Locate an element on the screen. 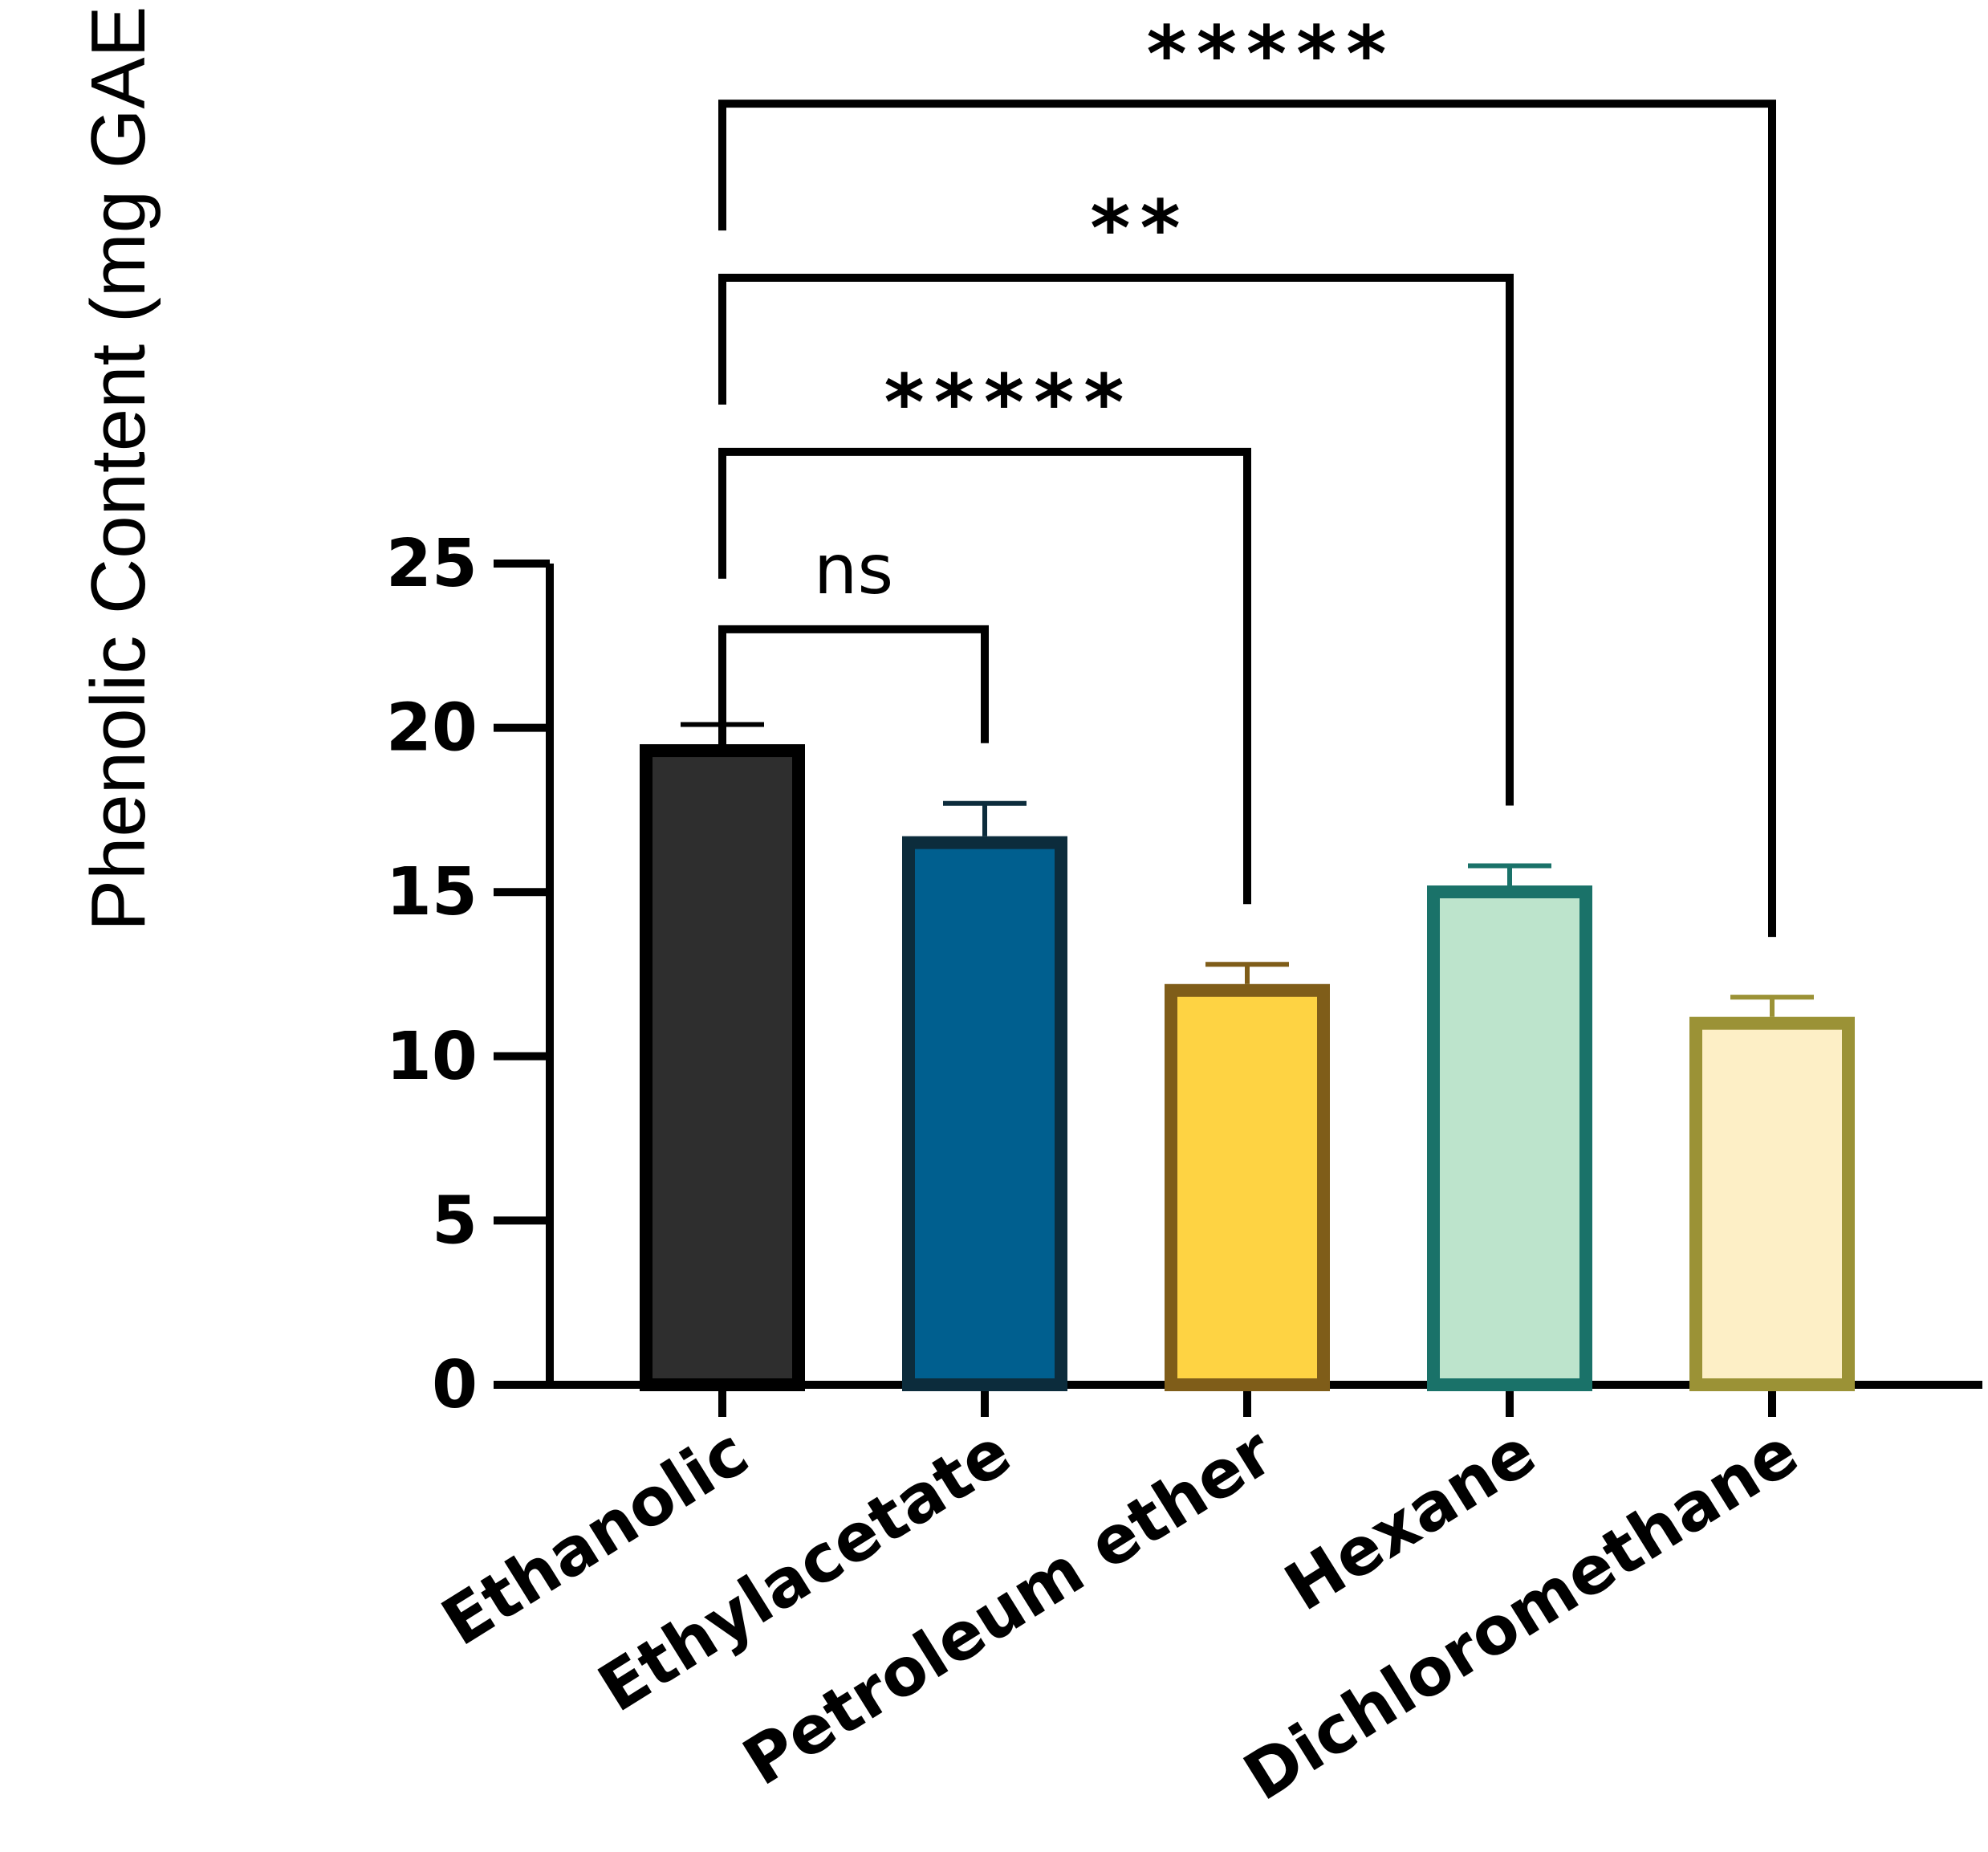  y-axis-label-text: Phenolic Content (mg GAE g is located at coordinates (118, 465).